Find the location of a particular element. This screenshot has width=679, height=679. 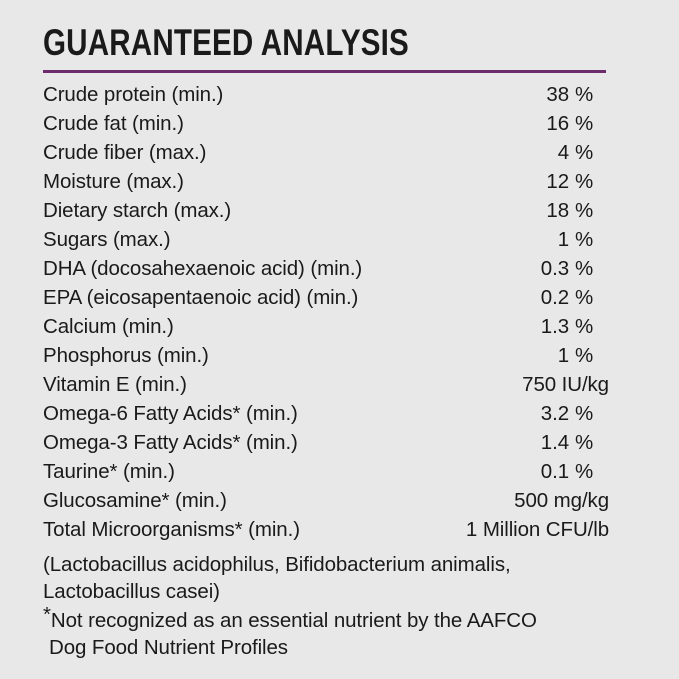

table-row: Vitamin E (min.) 750 IU/kg is located at coordinates (326, 384).